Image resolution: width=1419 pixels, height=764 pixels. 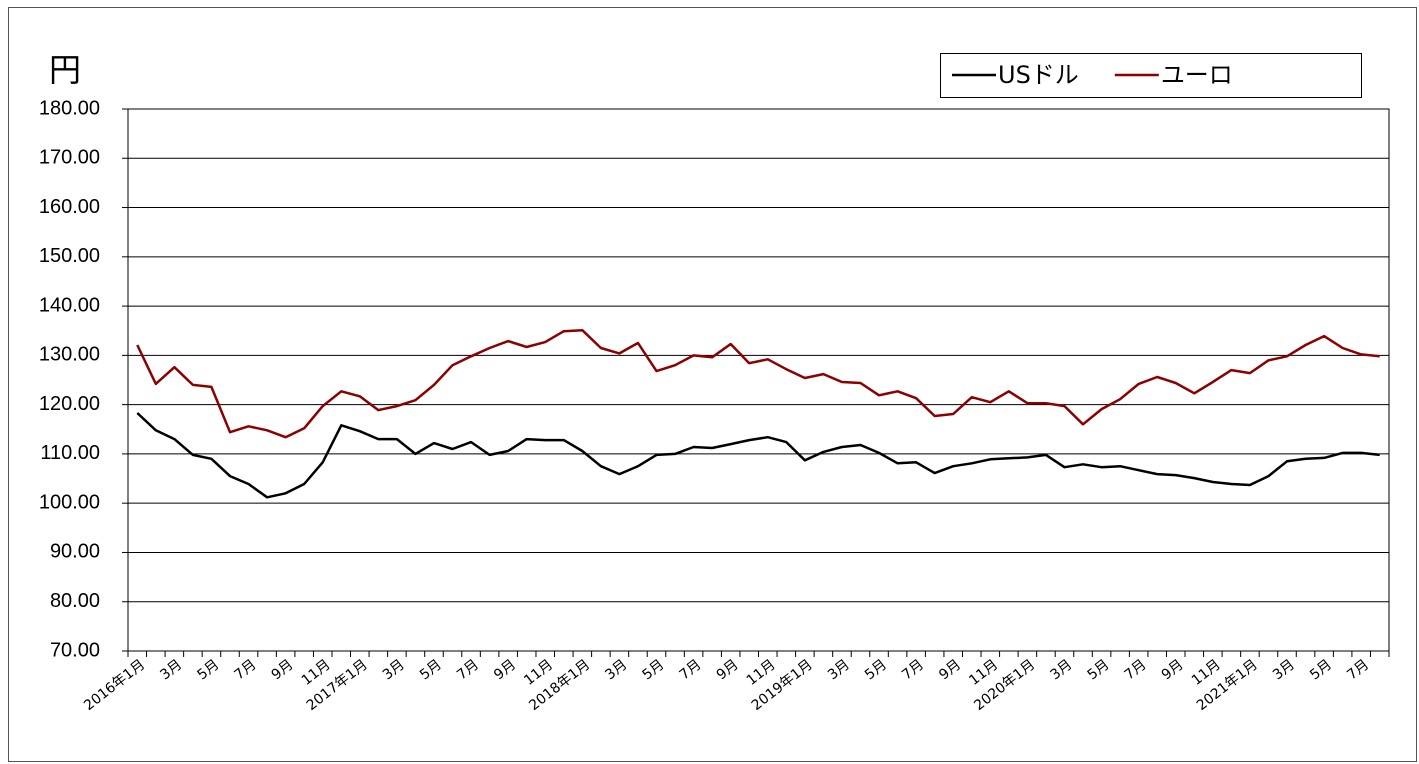 I want to click on y-tick-label: 120.00, so click(x=69, y=404).